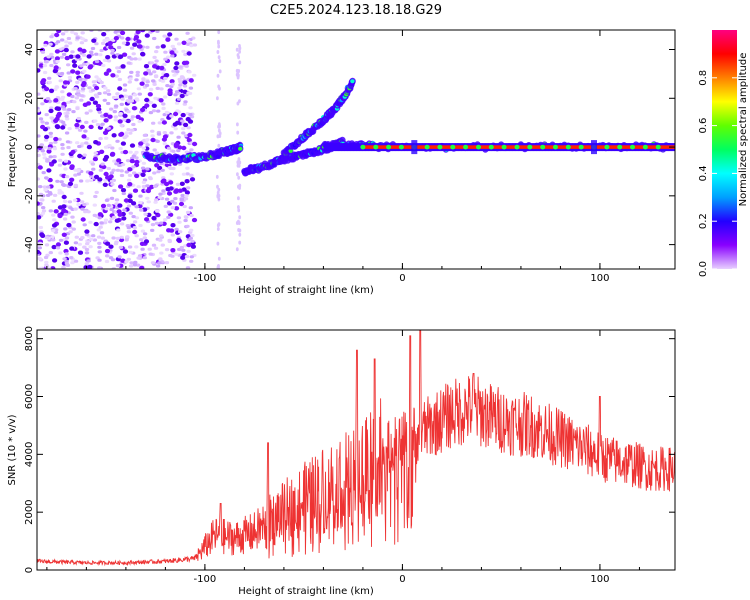 The height and width of the screenshot is (600, 750). I want to click on y-tick-label: 2000, so click(29, 511).